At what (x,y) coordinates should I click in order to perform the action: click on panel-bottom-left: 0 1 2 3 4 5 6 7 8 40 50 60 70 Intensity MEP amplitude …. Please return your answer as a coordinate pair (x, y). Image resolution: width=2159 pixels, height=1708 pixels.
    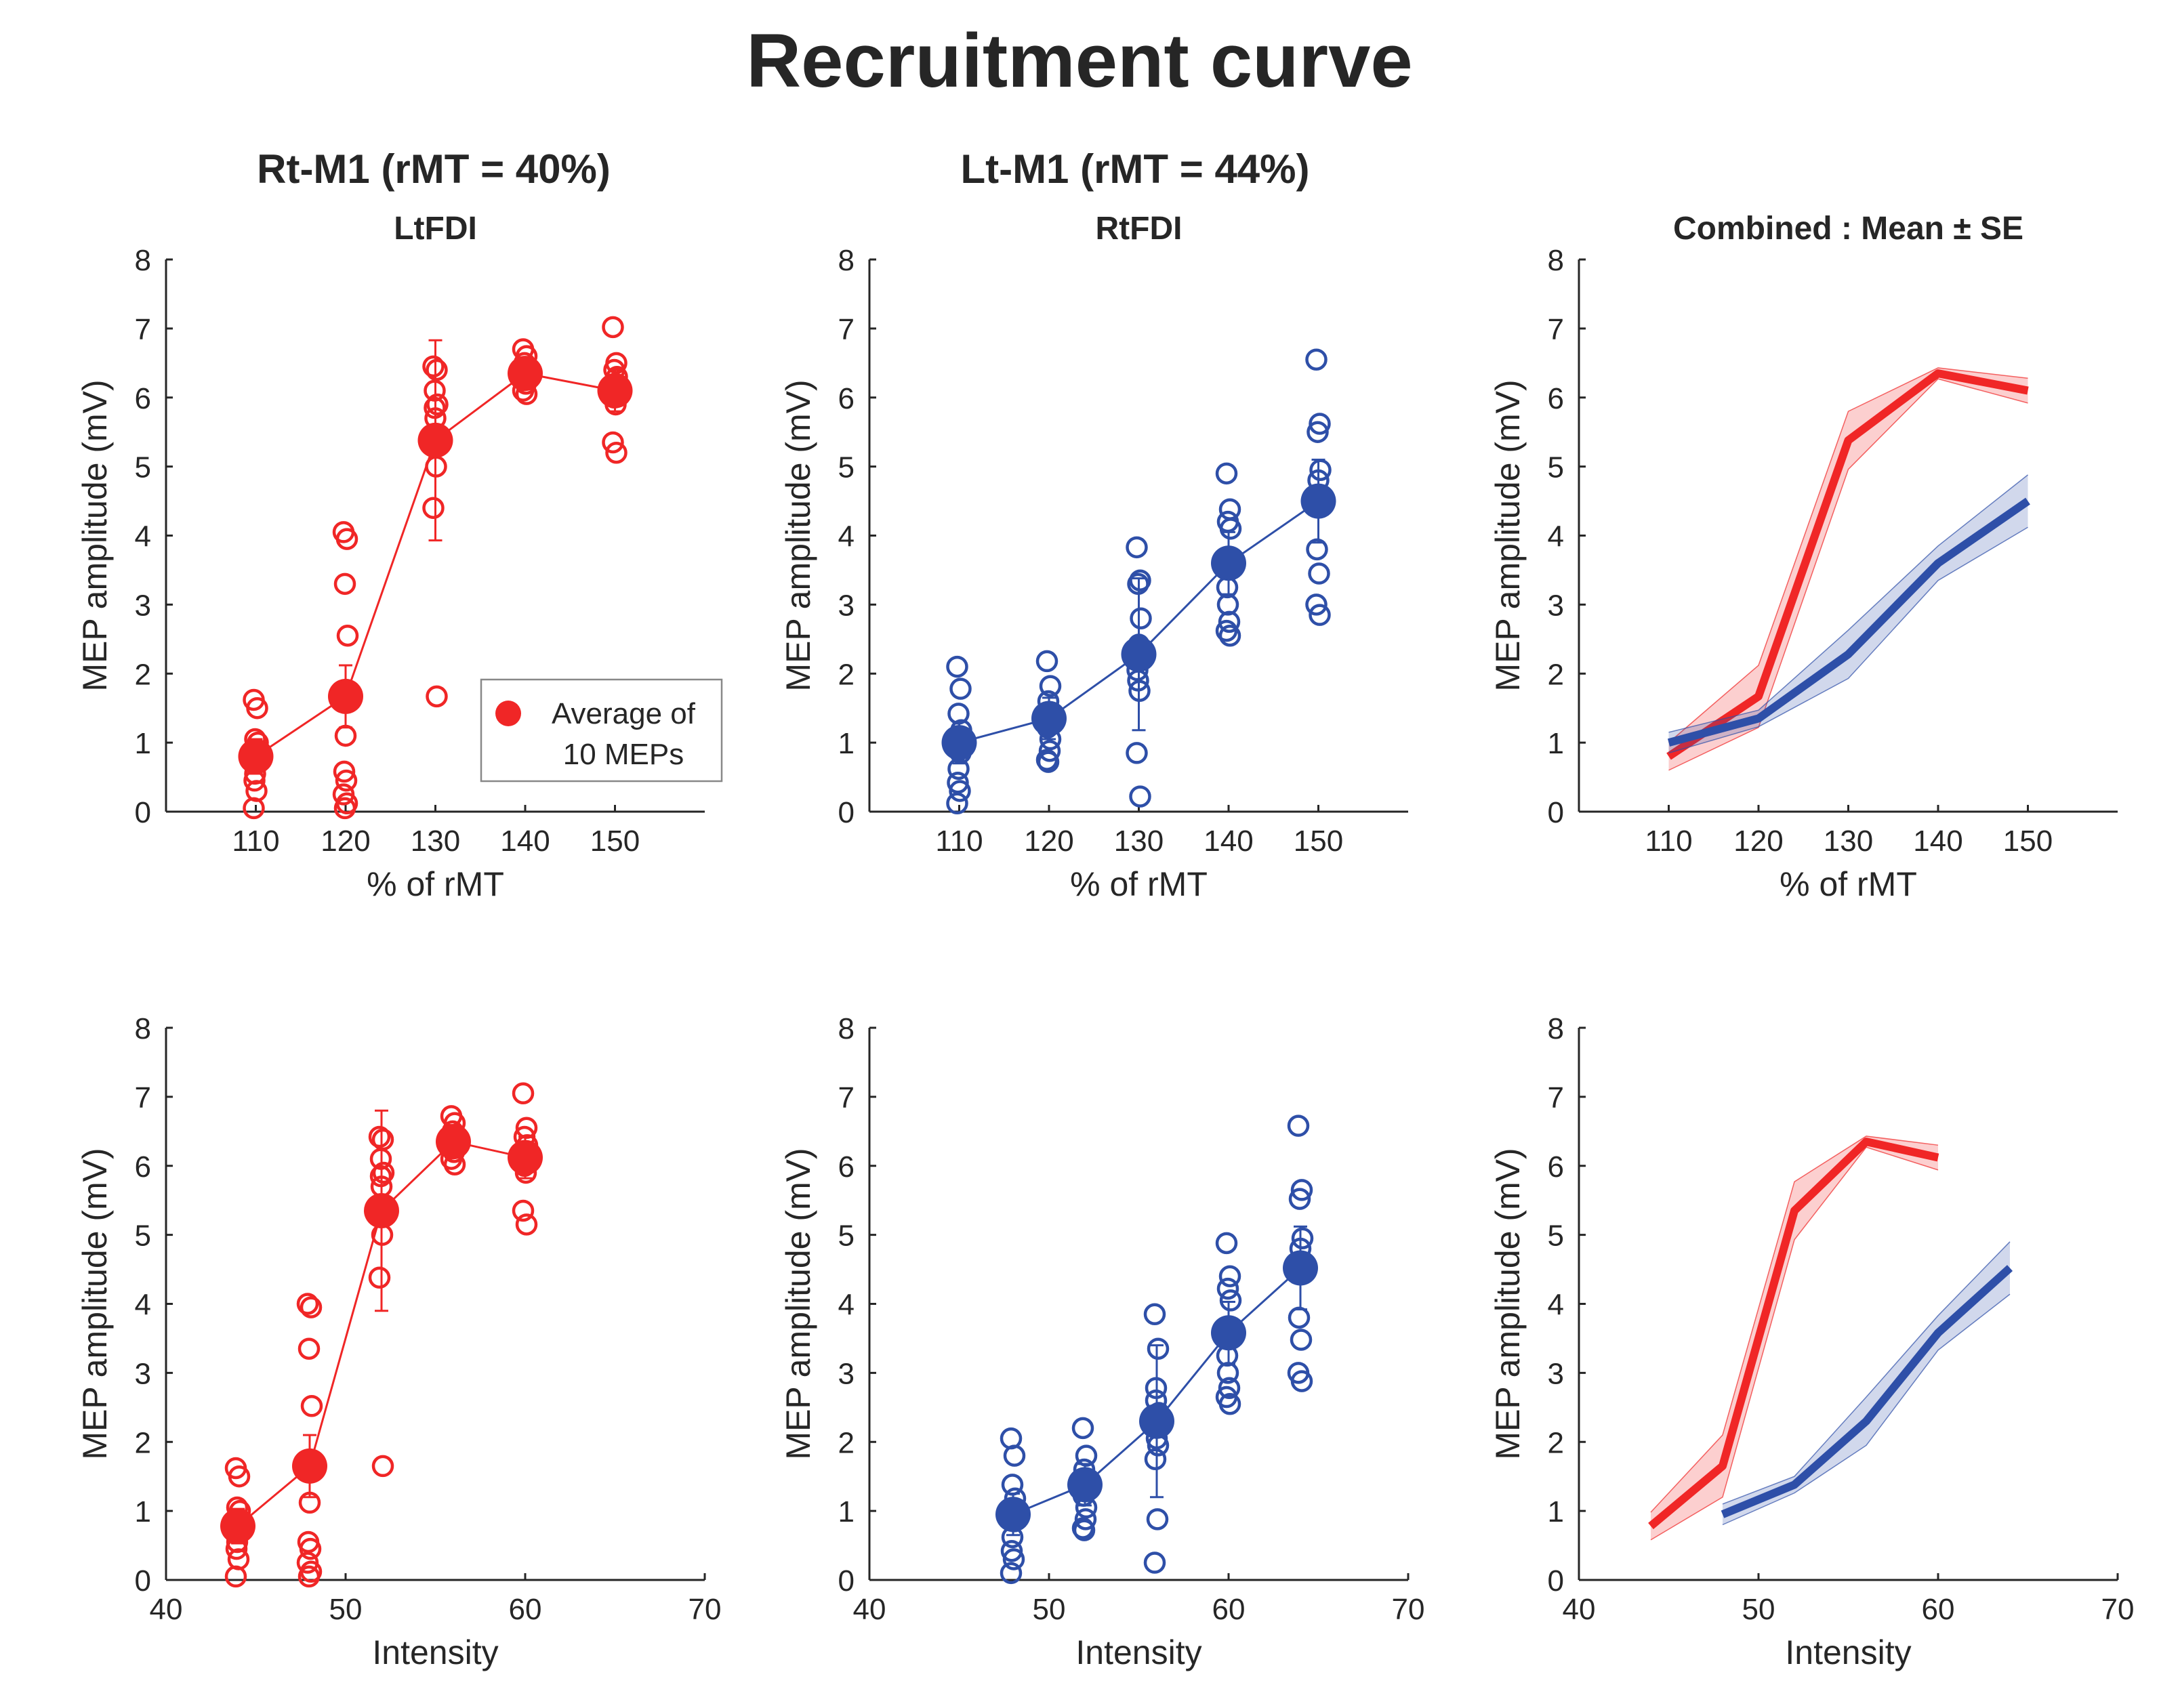
    Looking at the image, I should click on (398, 1341).